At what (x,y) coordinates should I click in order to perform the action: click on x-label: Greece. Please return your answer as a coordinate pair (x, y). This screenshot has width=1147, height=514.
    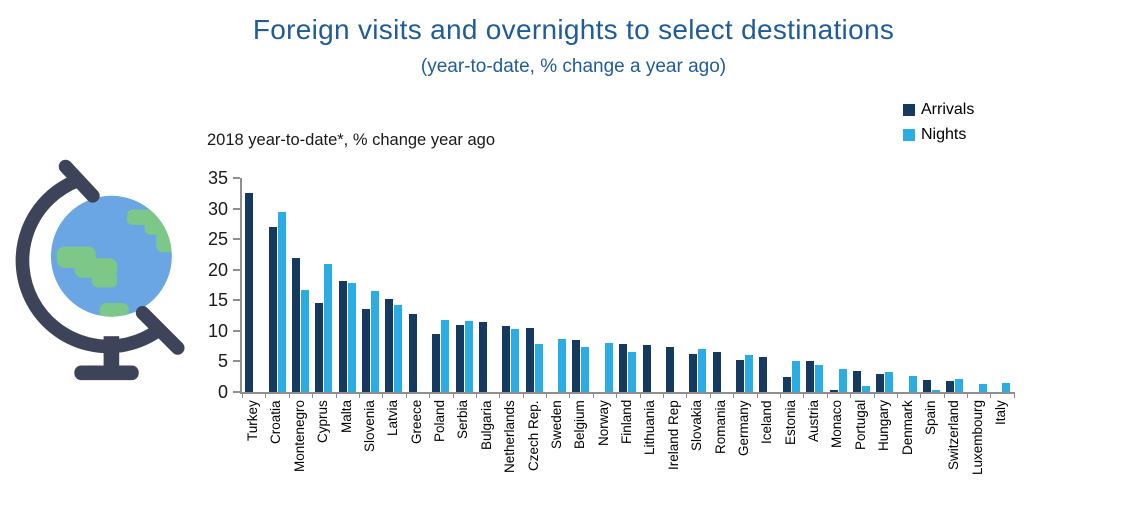
    Looking at the image, I should click on (416, 422).